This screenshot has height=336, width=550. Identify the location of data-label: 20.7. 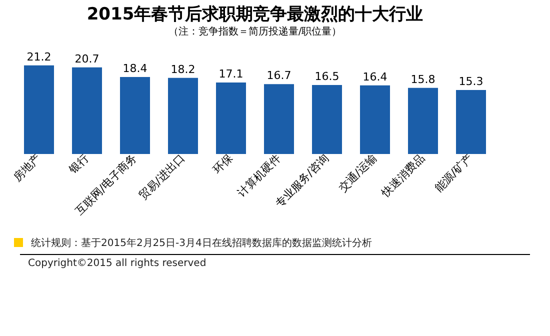
(87, 59).